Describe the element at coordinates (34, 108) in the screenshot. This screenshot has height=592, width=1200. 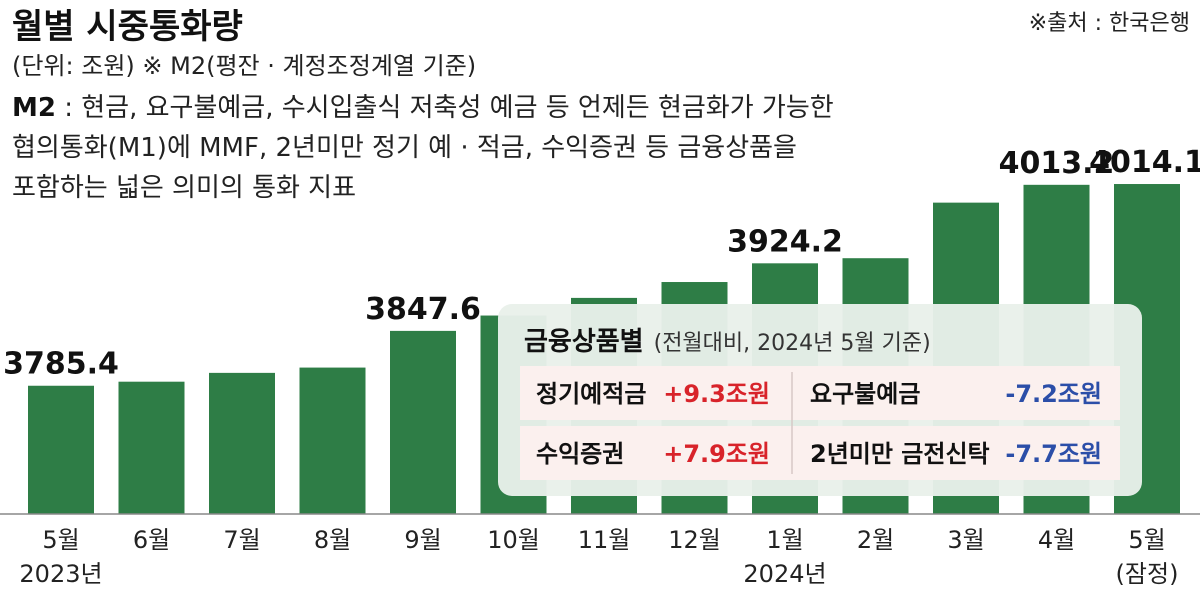
I see `description-term: M2` at that location.